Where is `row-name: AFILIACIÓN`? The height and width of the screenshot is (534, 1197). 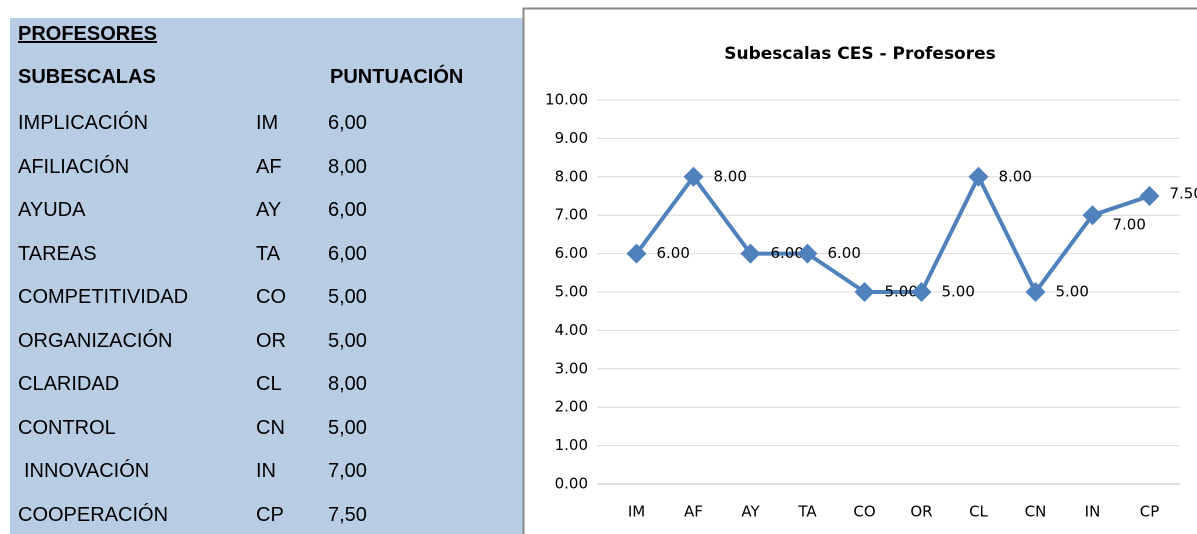 row-name: AFILIACIÓN is located at coordinates (74, 166).